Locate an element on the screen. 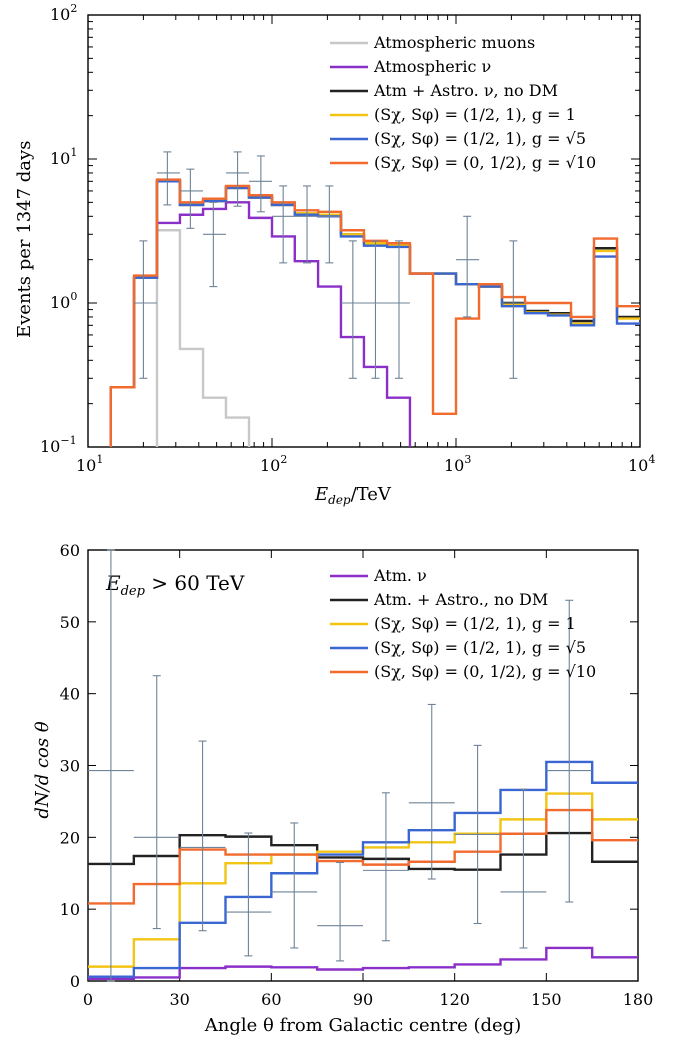  x-tick-label: 90 is located at coordinates (363, 999).